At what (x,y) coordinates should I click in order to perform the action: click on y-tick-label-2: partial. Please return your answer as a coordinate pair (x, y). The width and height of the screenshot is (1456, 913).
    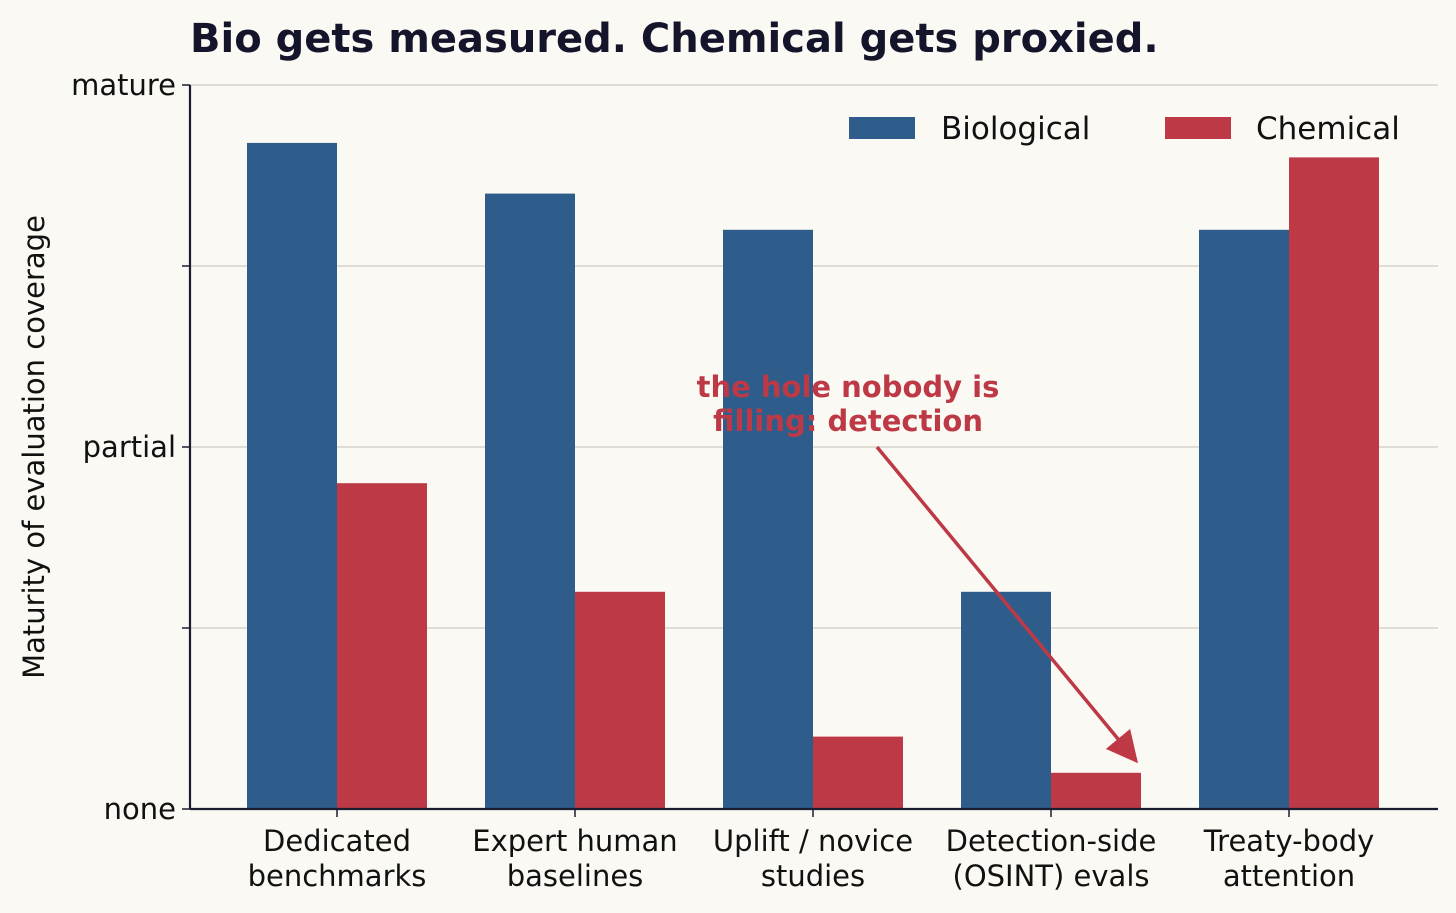
    Looking at the image, I should click on (129, 447).